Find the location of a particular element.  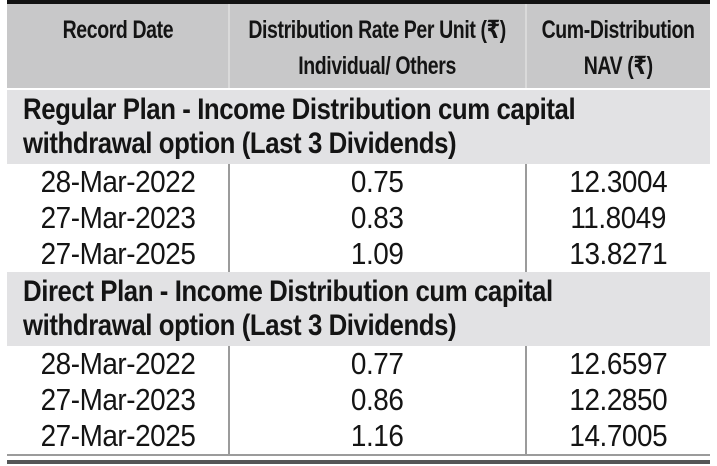

table-row: 27-Mar-2025 1.16 14.7005 is located at coordinates (358, 436).